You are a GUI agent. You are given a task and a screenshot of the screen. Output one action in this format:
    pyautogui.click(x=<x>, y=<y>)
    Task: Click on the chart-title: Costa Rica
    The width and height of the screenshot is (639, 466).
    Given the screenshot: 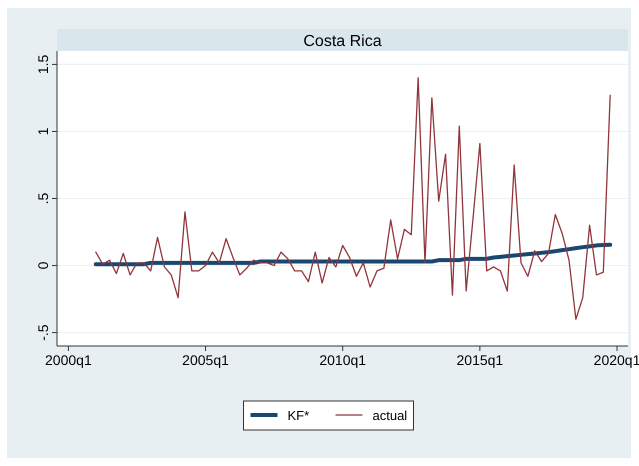 What is the action you would take?
    pyautogui.click(x=342, y=41)
    